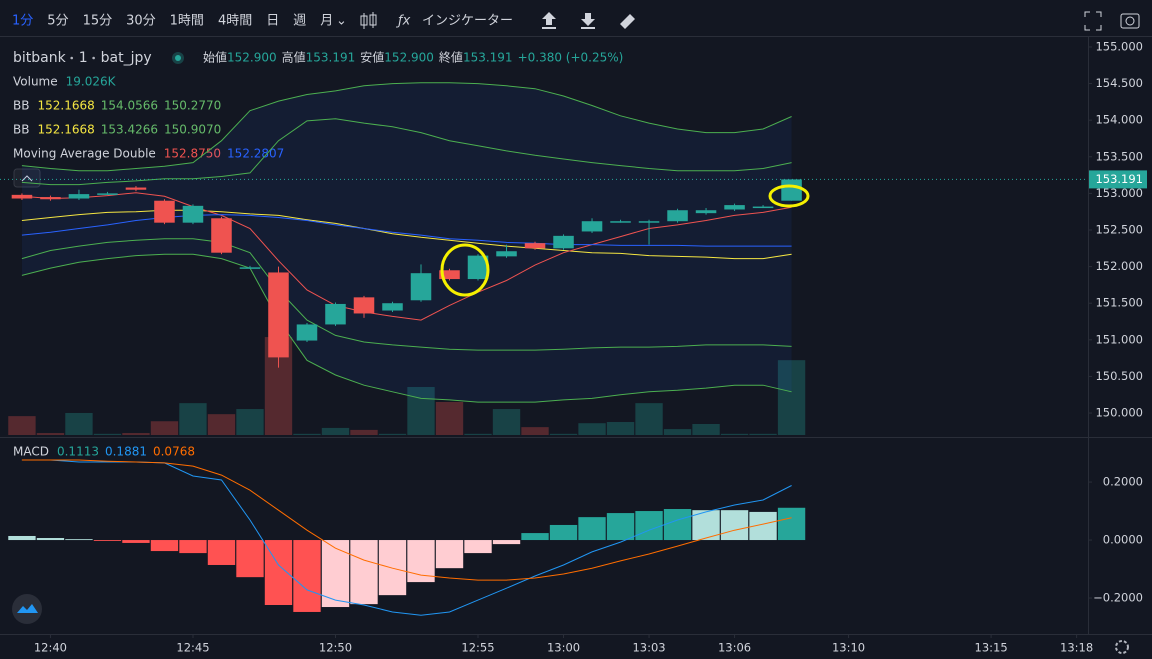 This screenshot has height=659, width=1152. I want to click on interval-button: 週, so click(299, 21).